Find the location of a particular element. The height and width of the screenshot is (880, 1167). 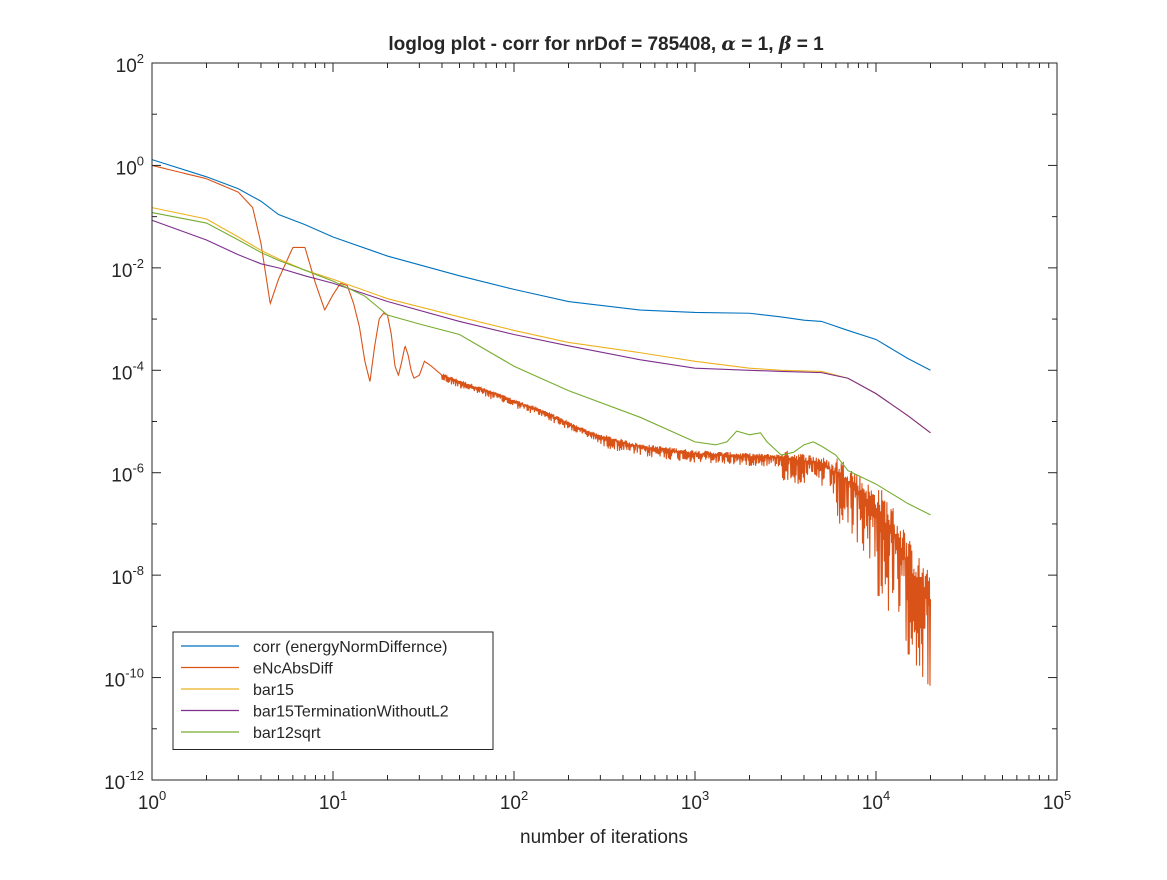

legend-entry-4: bar15TerminationWithoutL2 is located at coordinates (351, 712).